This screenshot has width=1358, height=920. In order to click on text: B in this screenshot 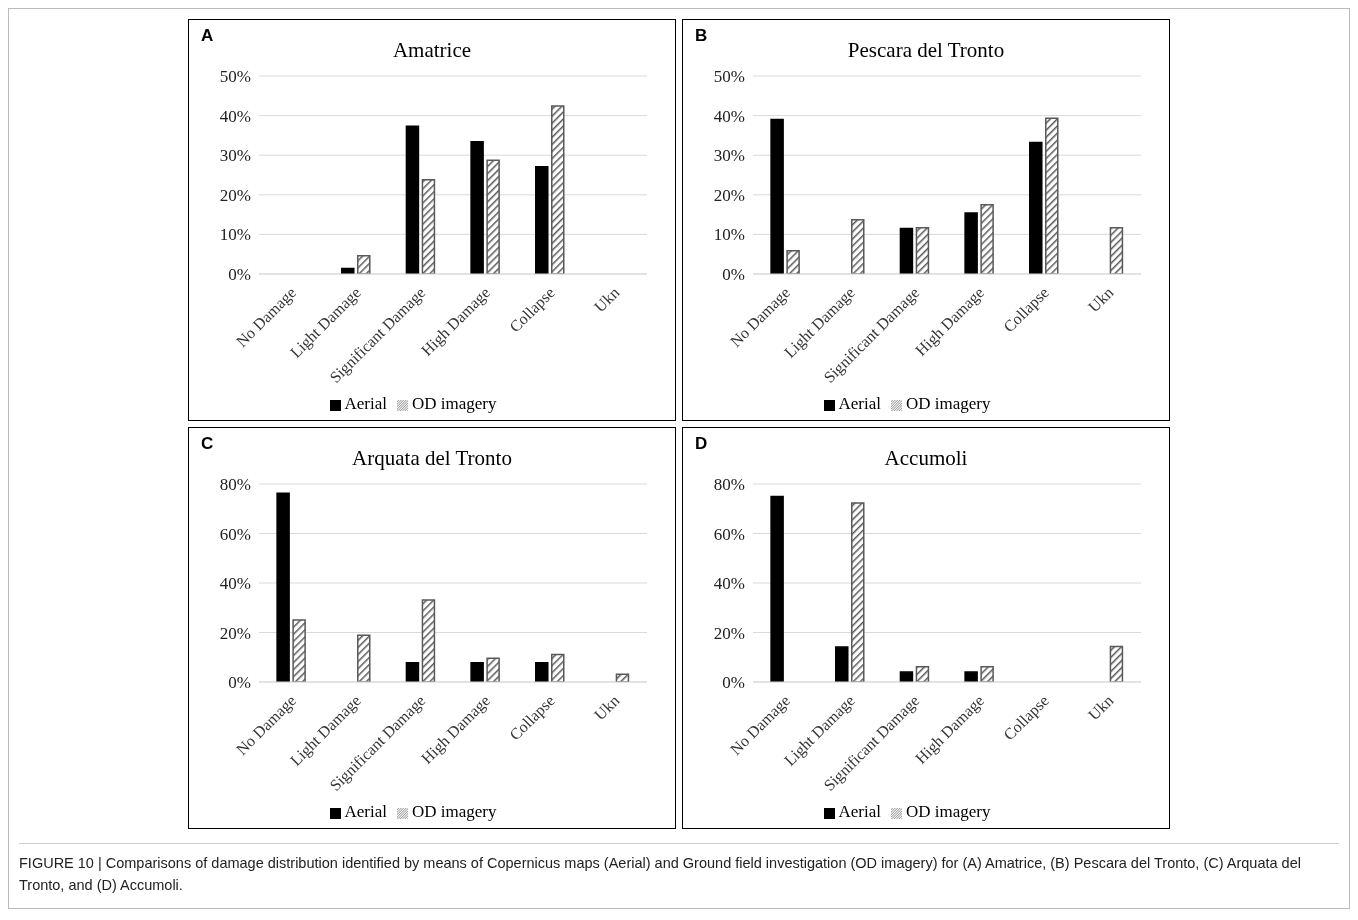, I will do `click(701, 36)`.